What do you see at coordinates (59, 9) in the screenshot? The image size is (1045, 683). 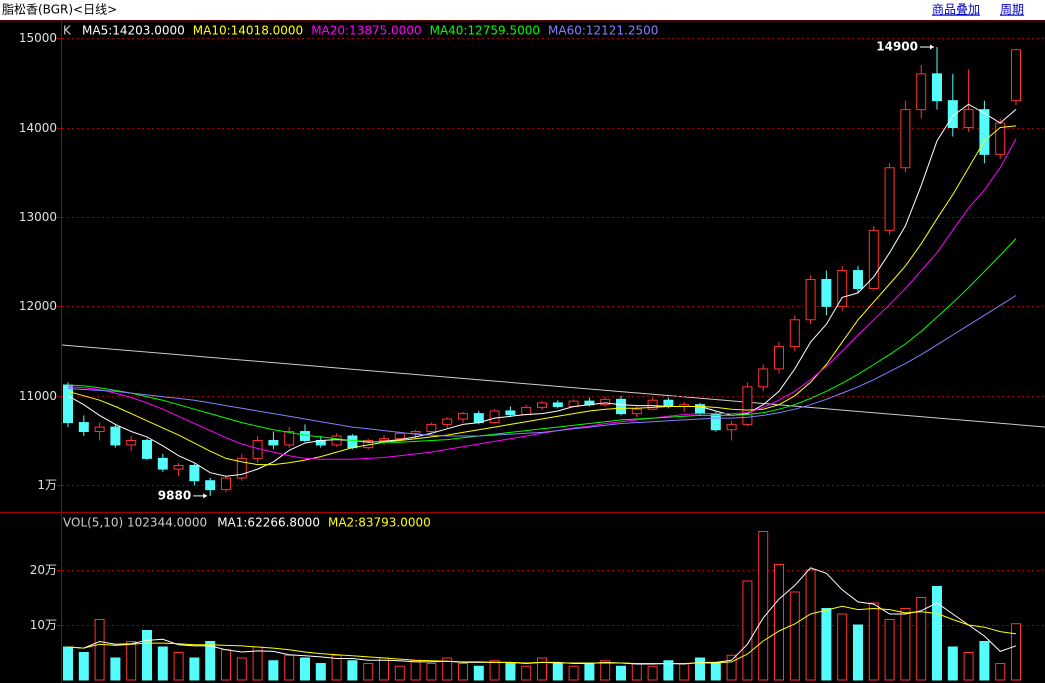 I see `chart-title: 脂松香(BGR)<日线>` at bounding box center [59, 9].